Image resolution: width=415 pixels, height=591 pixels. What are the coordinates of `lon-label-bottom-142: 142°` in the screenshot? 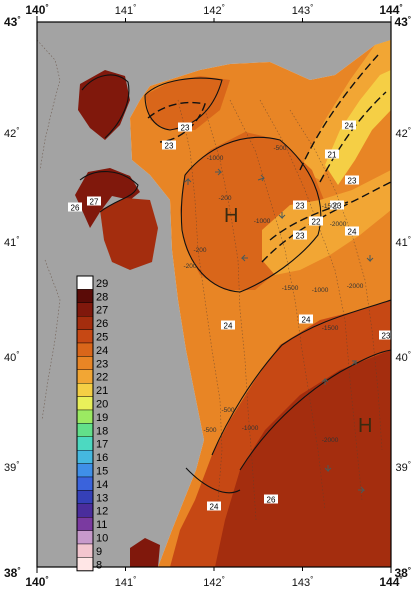 It's located at (214, 582).